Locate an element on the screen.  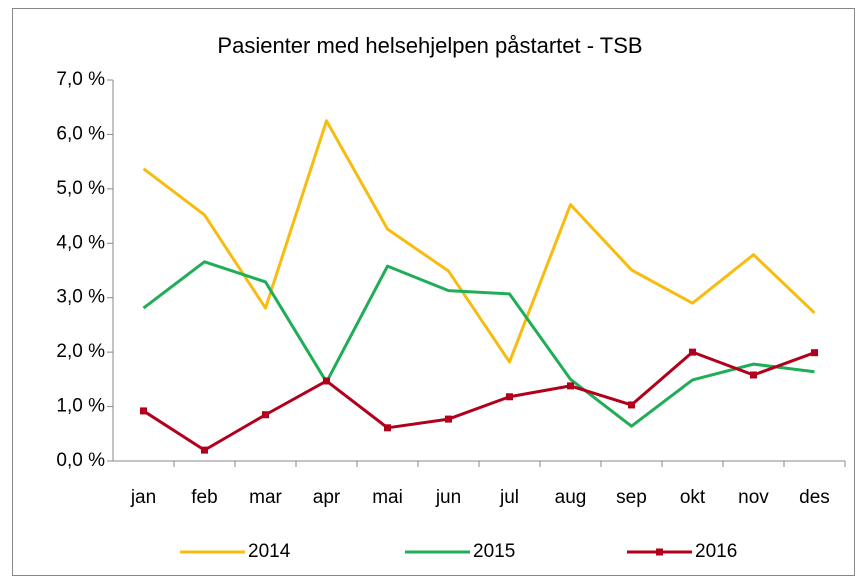
y-tick-label: 3,0 % is located at coordinates (80, 297).